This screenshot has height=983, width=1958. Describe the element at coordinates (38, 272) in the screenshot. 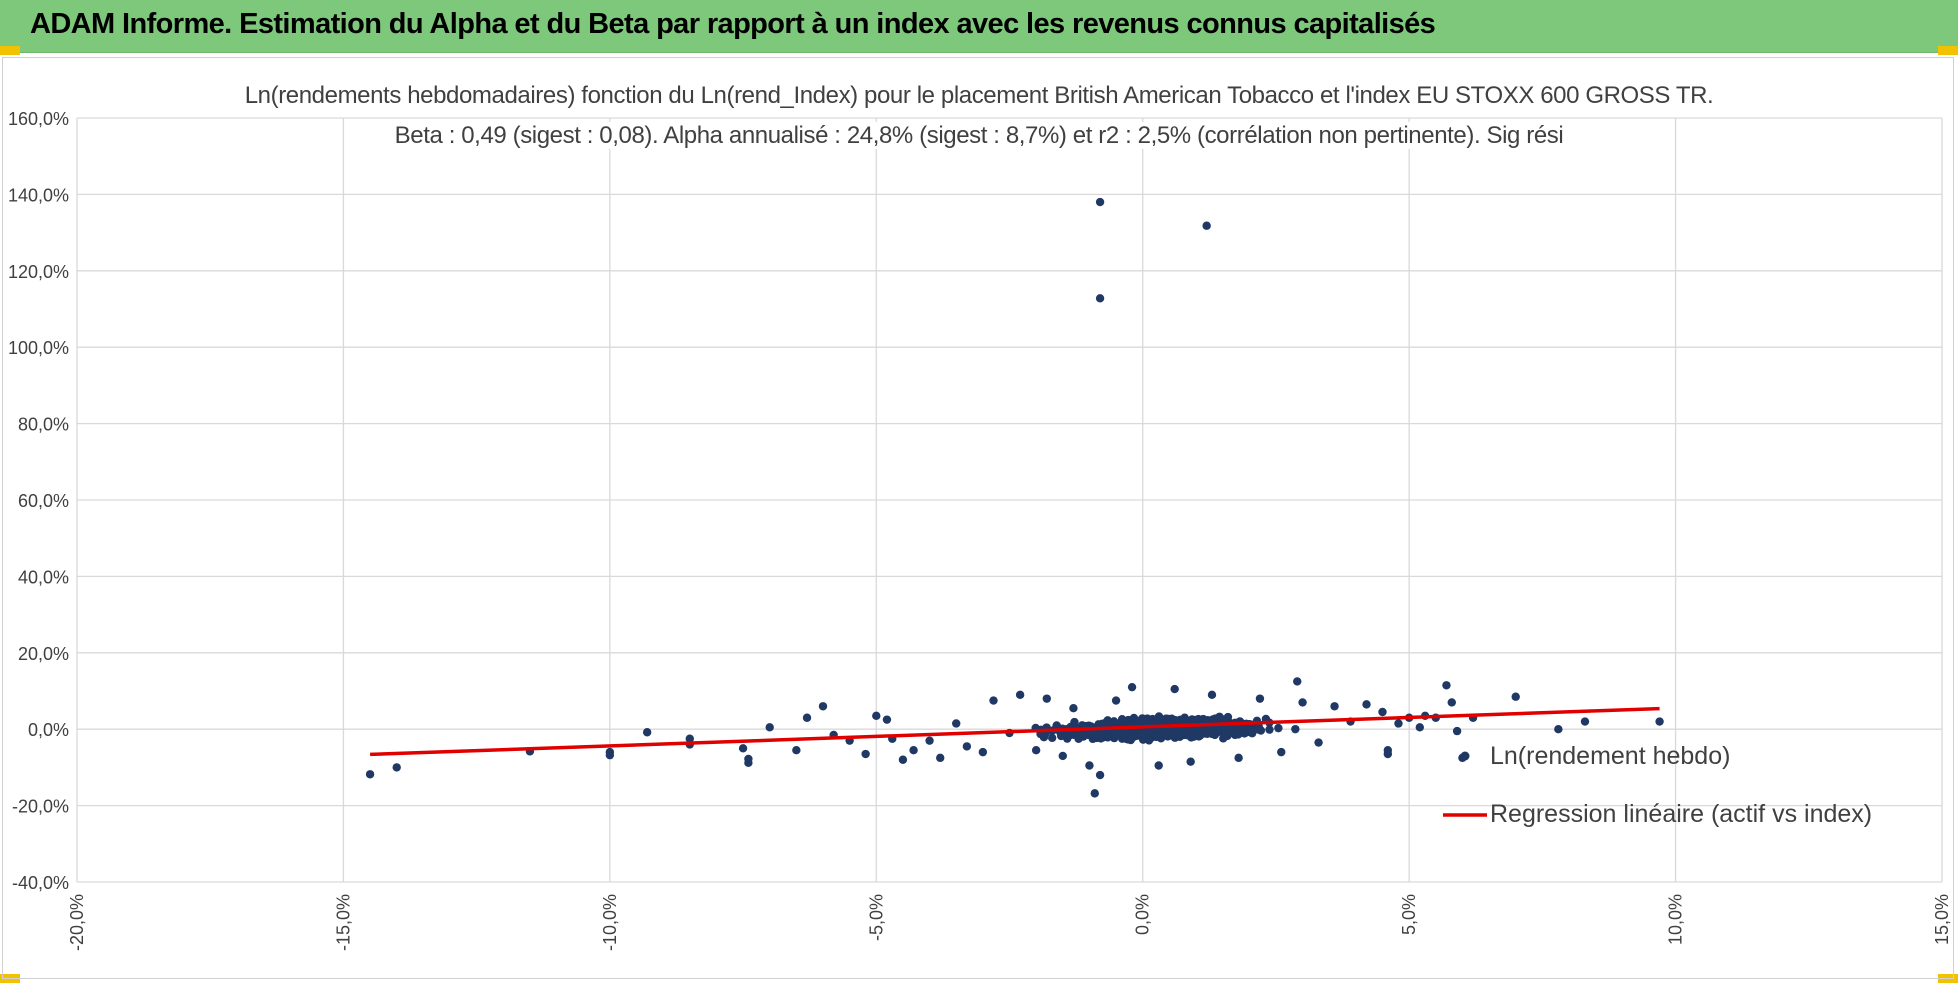

I see `y-tick-label: 120,0%` at that location.